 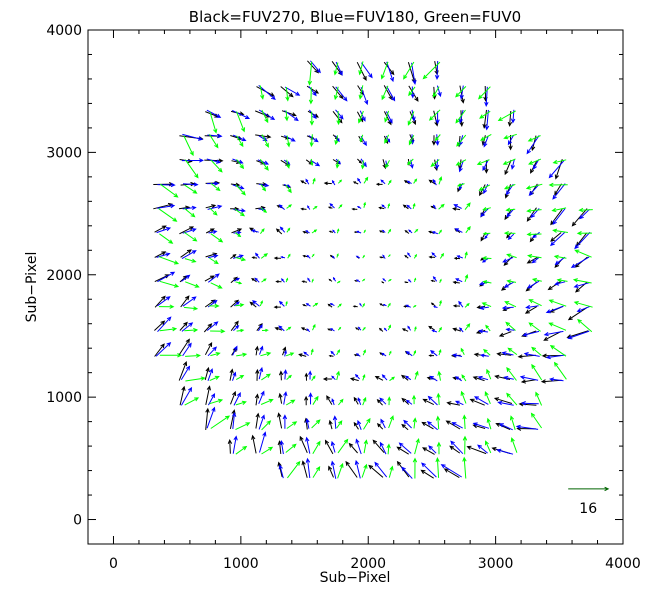 What do you see at coordinates (64, 31) in the screenshot?
I see `y-tick-label: 4000` at bounding box center [64, 31].